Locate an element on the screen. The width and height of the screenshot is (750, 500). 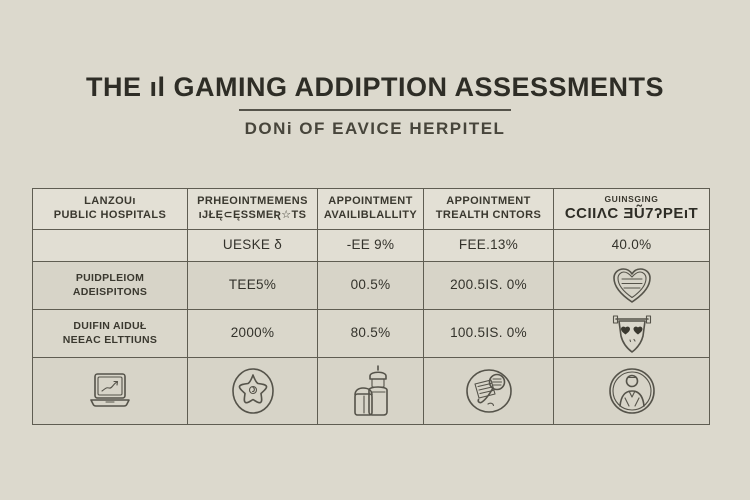
title-divider is located at coordinates (375, 110).